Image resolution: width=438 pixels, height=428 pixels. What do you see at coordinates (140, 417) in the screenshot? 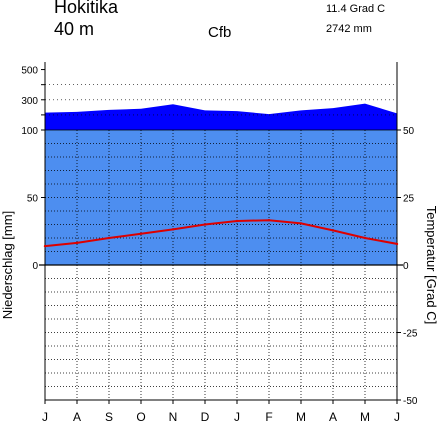
I see `month-label: O` at bounding box center [140, 417].